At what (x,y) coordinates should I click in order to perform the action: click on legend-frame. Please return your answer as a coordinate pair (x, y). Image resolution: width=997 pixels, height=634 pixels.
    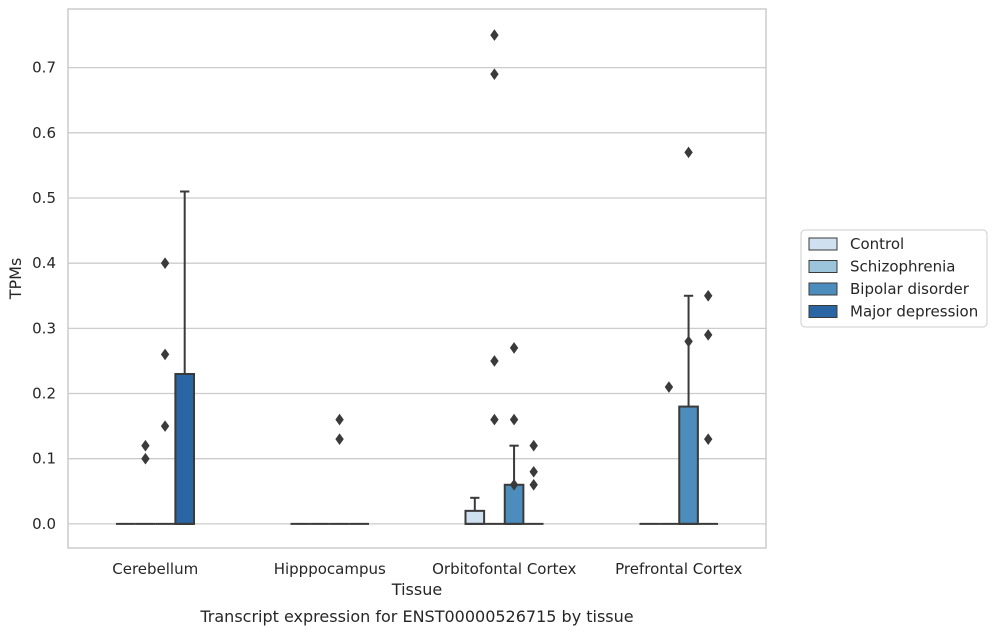
    Looking at the image, I should click on (894, 278).